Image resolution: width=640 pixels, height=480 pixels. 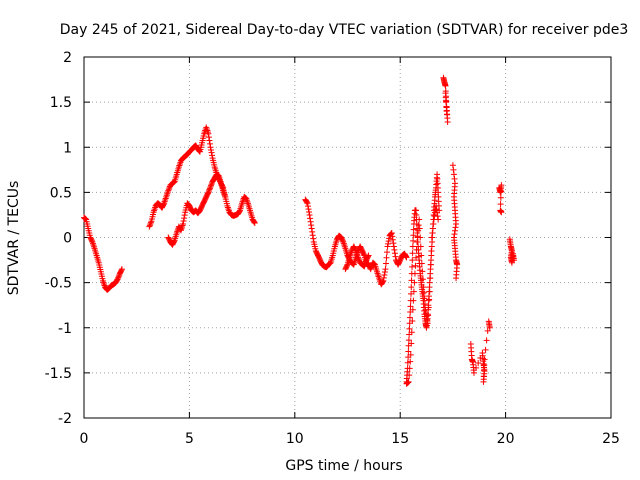 I want to click on x-tick-label: 10, so click(x=295, y=439).